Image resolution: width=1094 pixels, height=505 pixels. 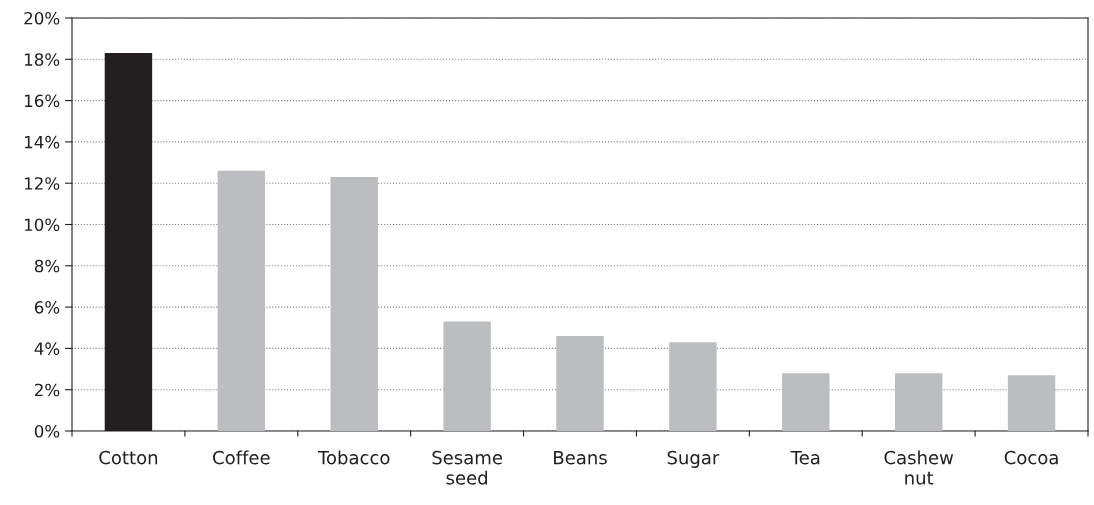 What do you see at coordinates (580, 458) in the screenshot?
I see `x-tick-label: Beans` at bounding box center [580, 458].